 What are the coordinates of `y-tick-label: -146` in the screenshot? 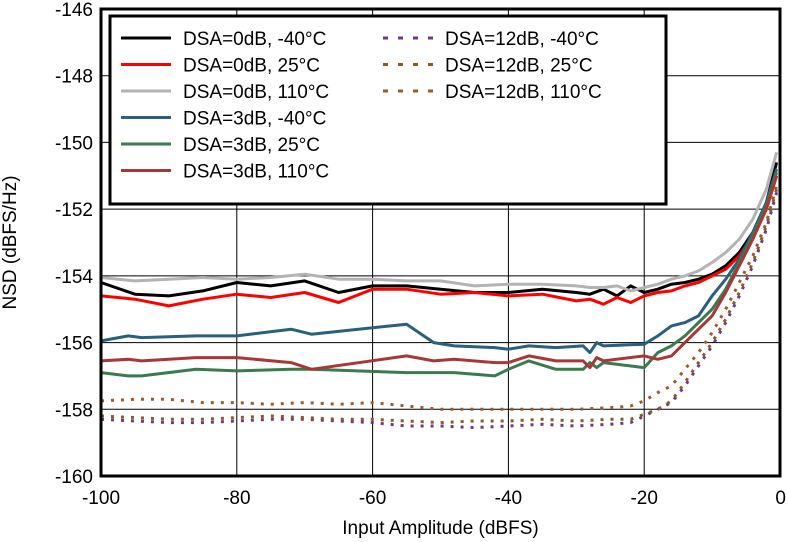 It's located at (74, 10).